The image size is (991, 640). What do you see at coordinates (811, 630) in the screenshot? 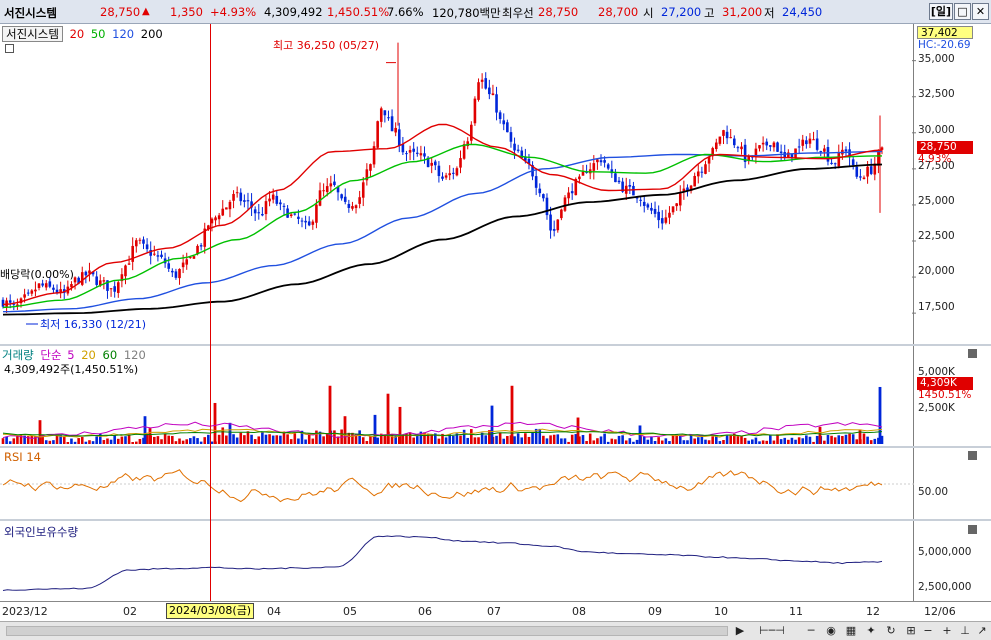
I see `zoom-out-icon: ─` at bounding box center [811, 630].